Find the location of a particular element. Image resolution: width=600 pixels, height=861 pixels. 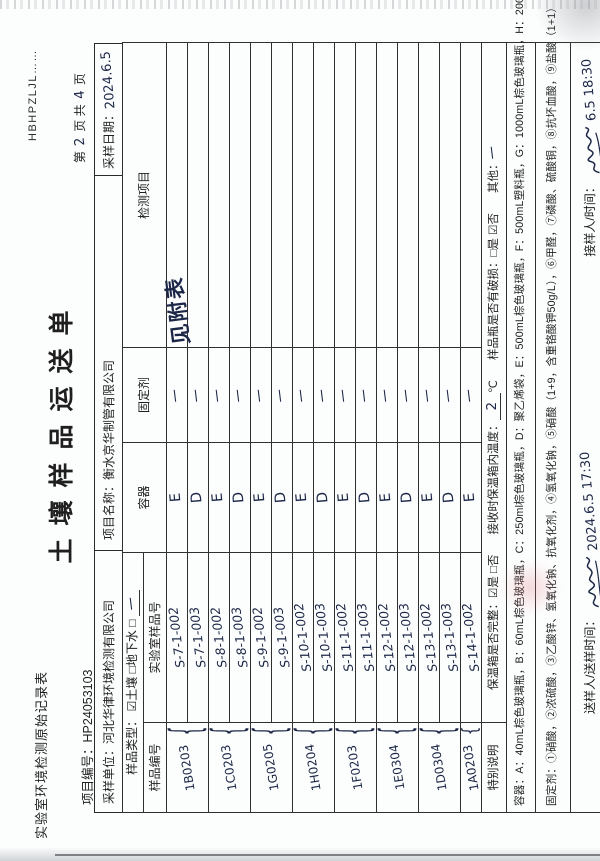

sample-id-value: 1A0203 is located at coordinates (471, 767).